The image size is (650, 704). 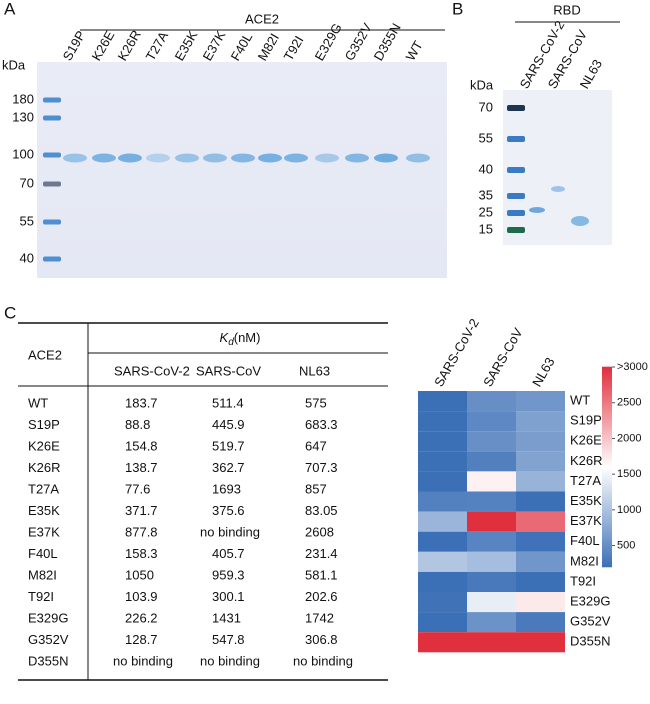 What do you see at coordinates (584, 560) in the screenshot?
I see `heatmap-row-label: M82I` at bounding box center [584, 560].